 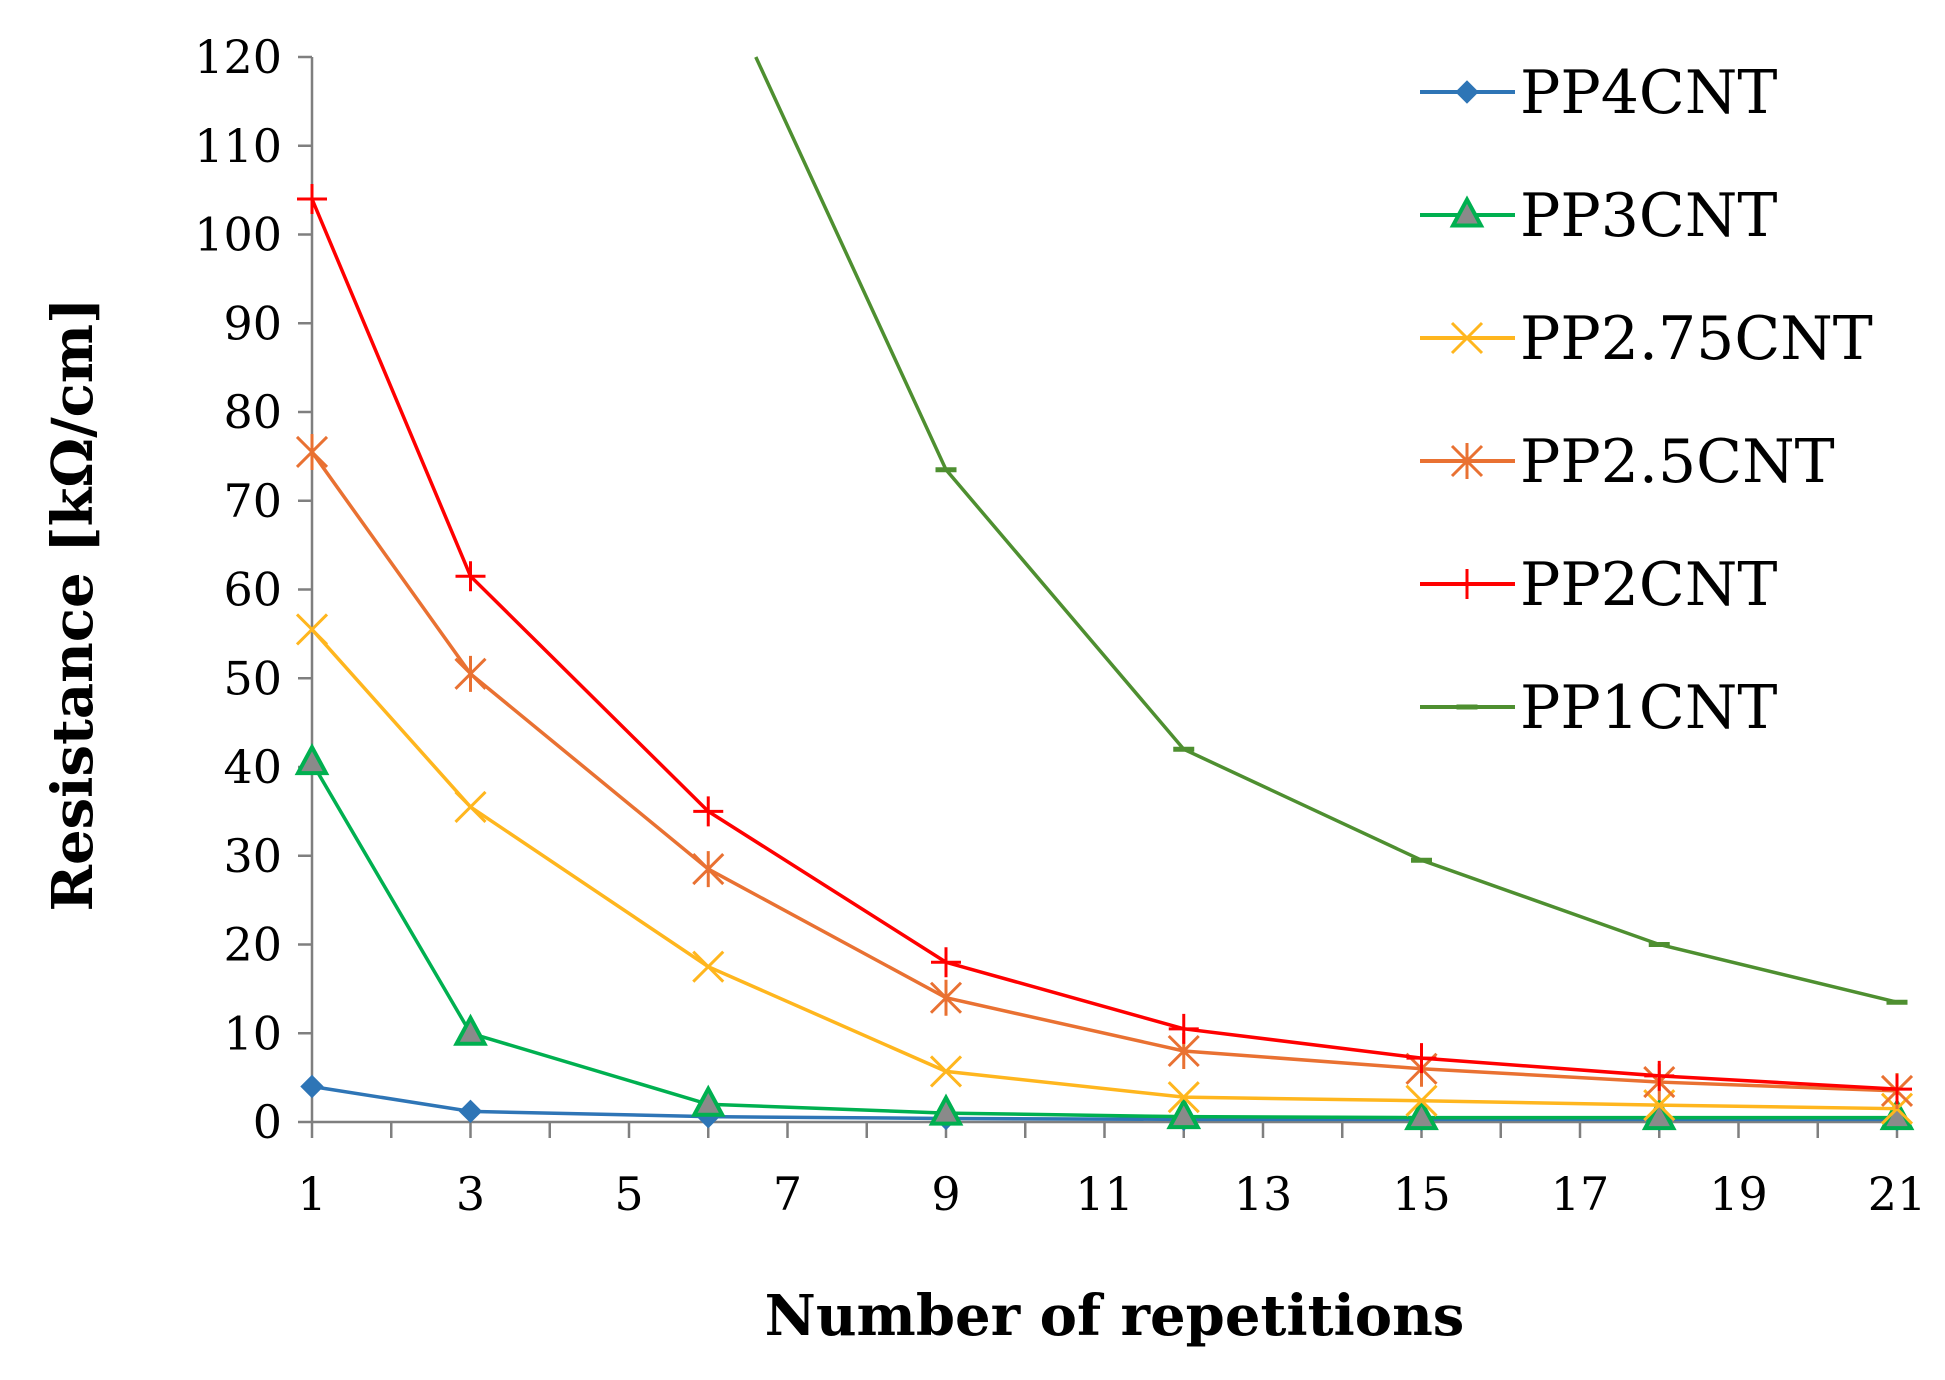 What do you see at coordinates (1421, 1194) in the screenshot?
I see `x-tick-label: 15` at bounding box center [1421, 1194].